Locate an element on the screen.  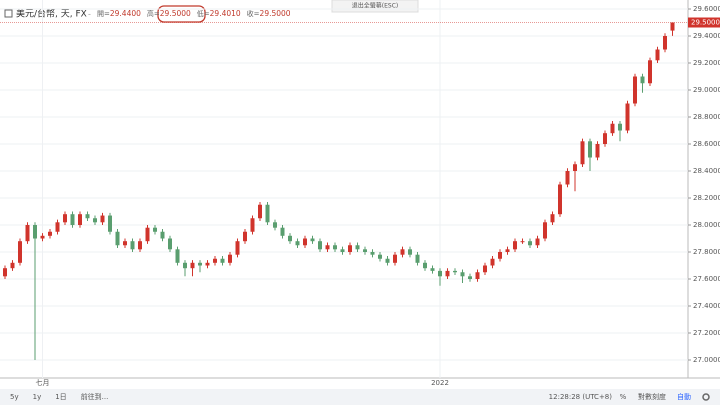
x-tick-label: 七月 is located at coordinates (43, 382).